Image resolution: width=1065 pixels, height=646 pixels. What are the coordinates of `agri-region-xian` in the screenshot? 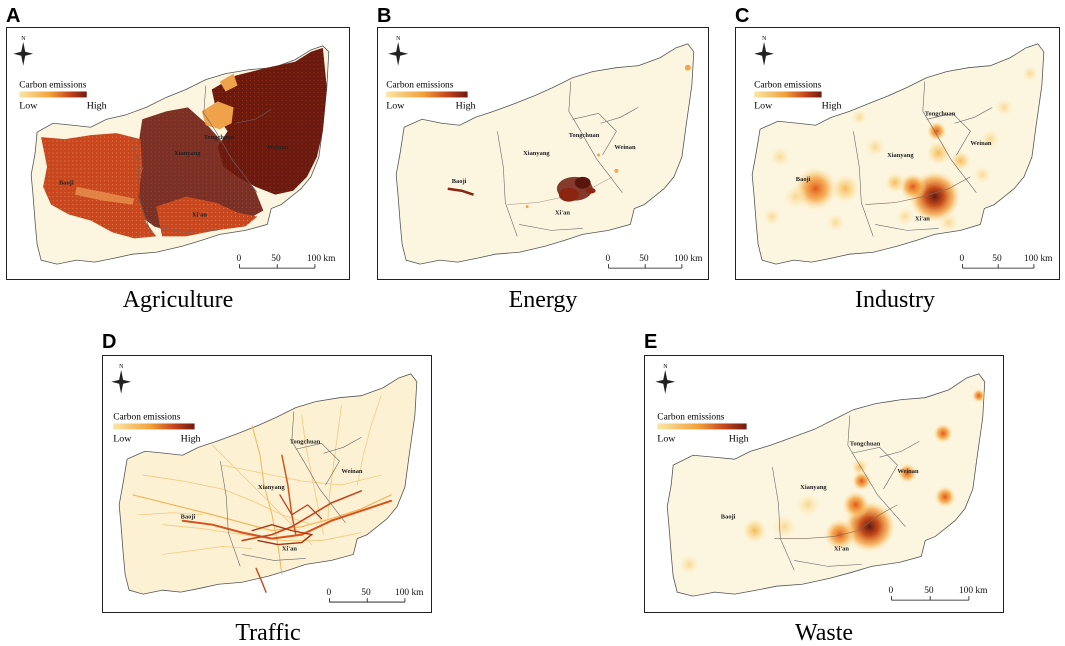 It's located at (207, 216).